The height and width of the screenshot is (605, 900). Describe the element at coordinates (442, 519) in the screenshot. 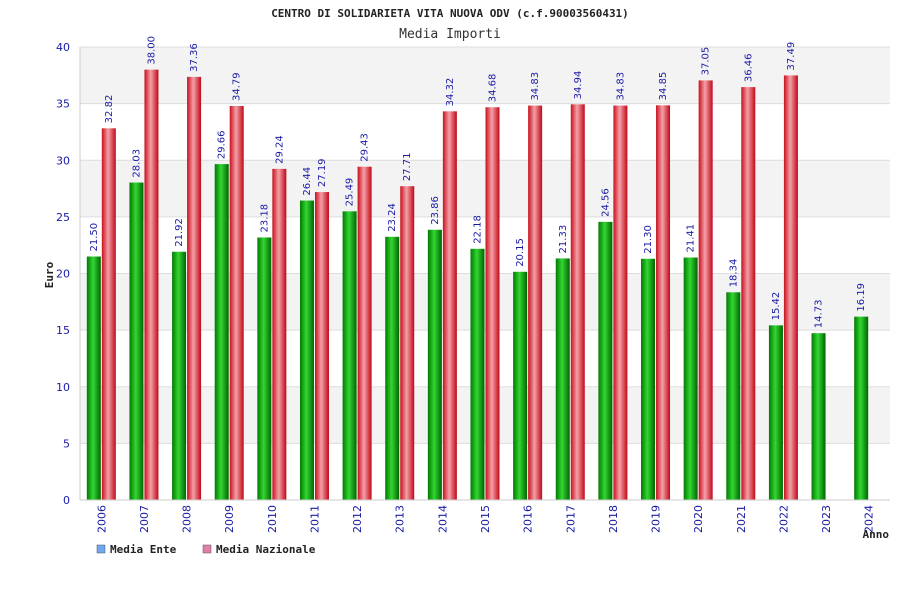

I see `x-tick-label: 2014` at that location.